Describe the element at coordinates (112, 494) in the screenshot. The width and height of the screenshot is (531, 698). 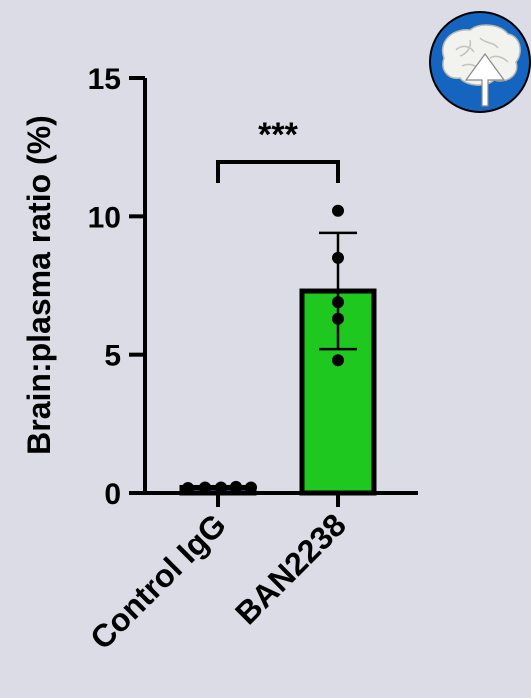
I see `y-tick-label: 0` at that location.